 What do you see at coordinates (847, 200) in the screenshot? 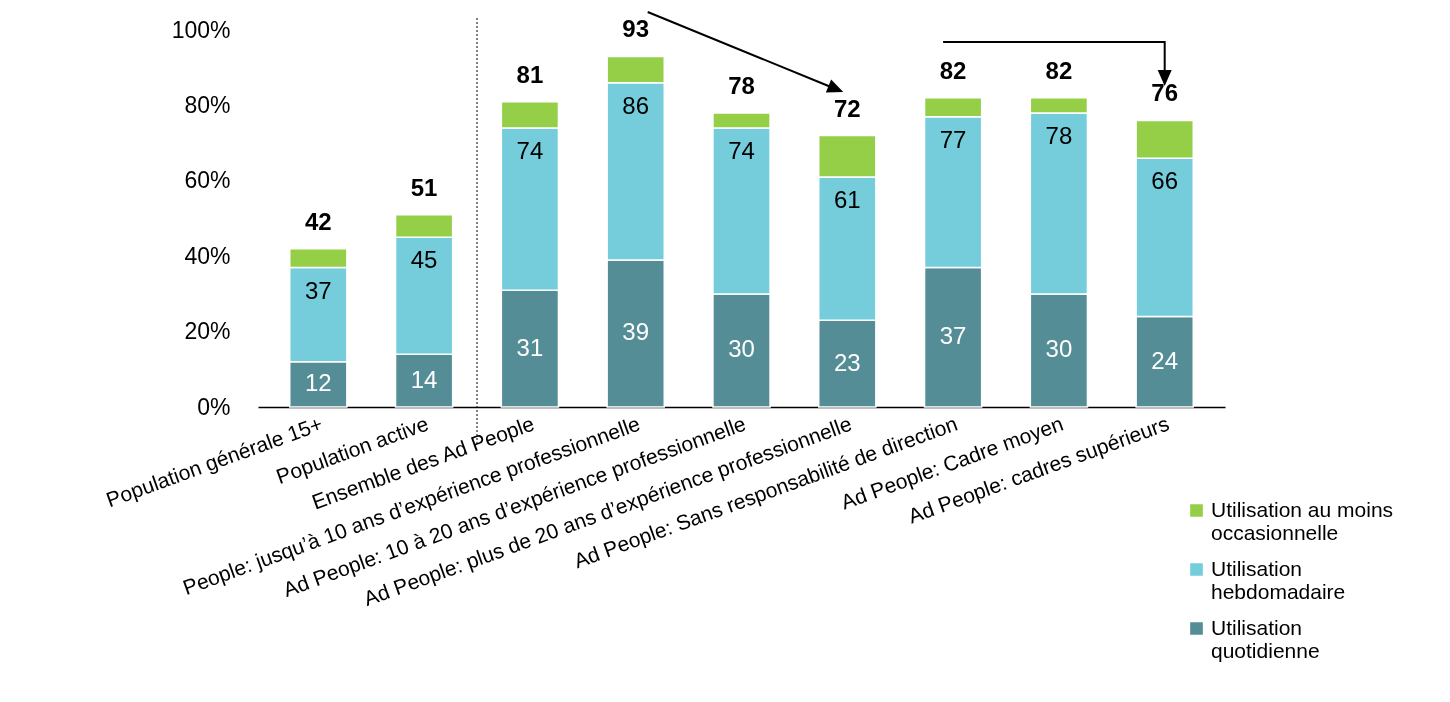
I see `annotation: 61` at bounding box center [847, 200].